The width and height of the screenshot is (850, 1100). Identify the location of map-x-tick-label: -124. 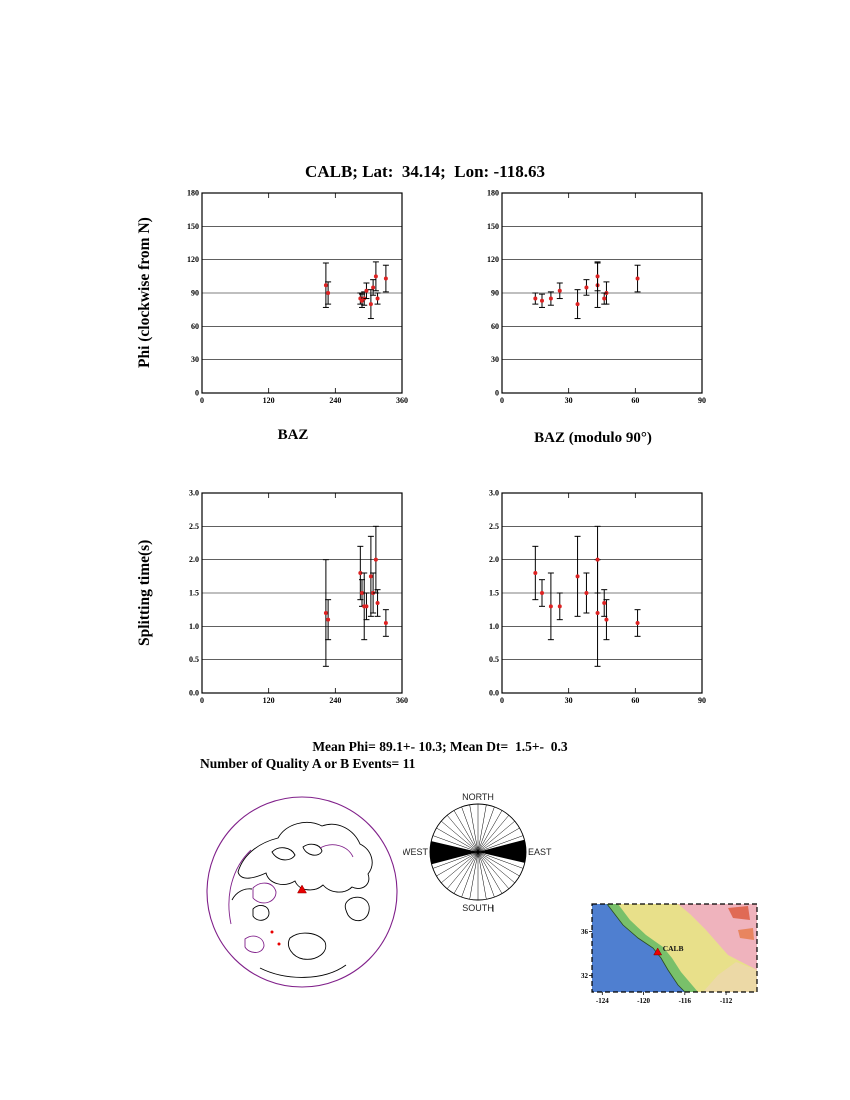
(602, 1001).